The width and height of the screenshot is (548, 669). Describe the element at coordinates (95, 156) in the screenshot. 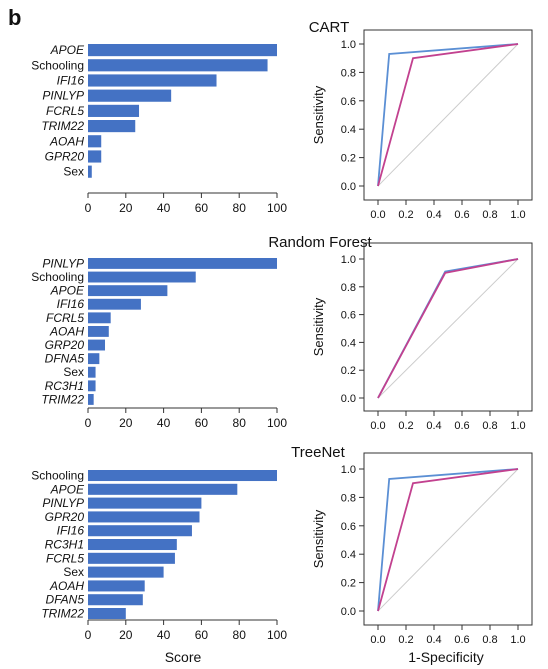

I see `bar-gpr20` at that location.